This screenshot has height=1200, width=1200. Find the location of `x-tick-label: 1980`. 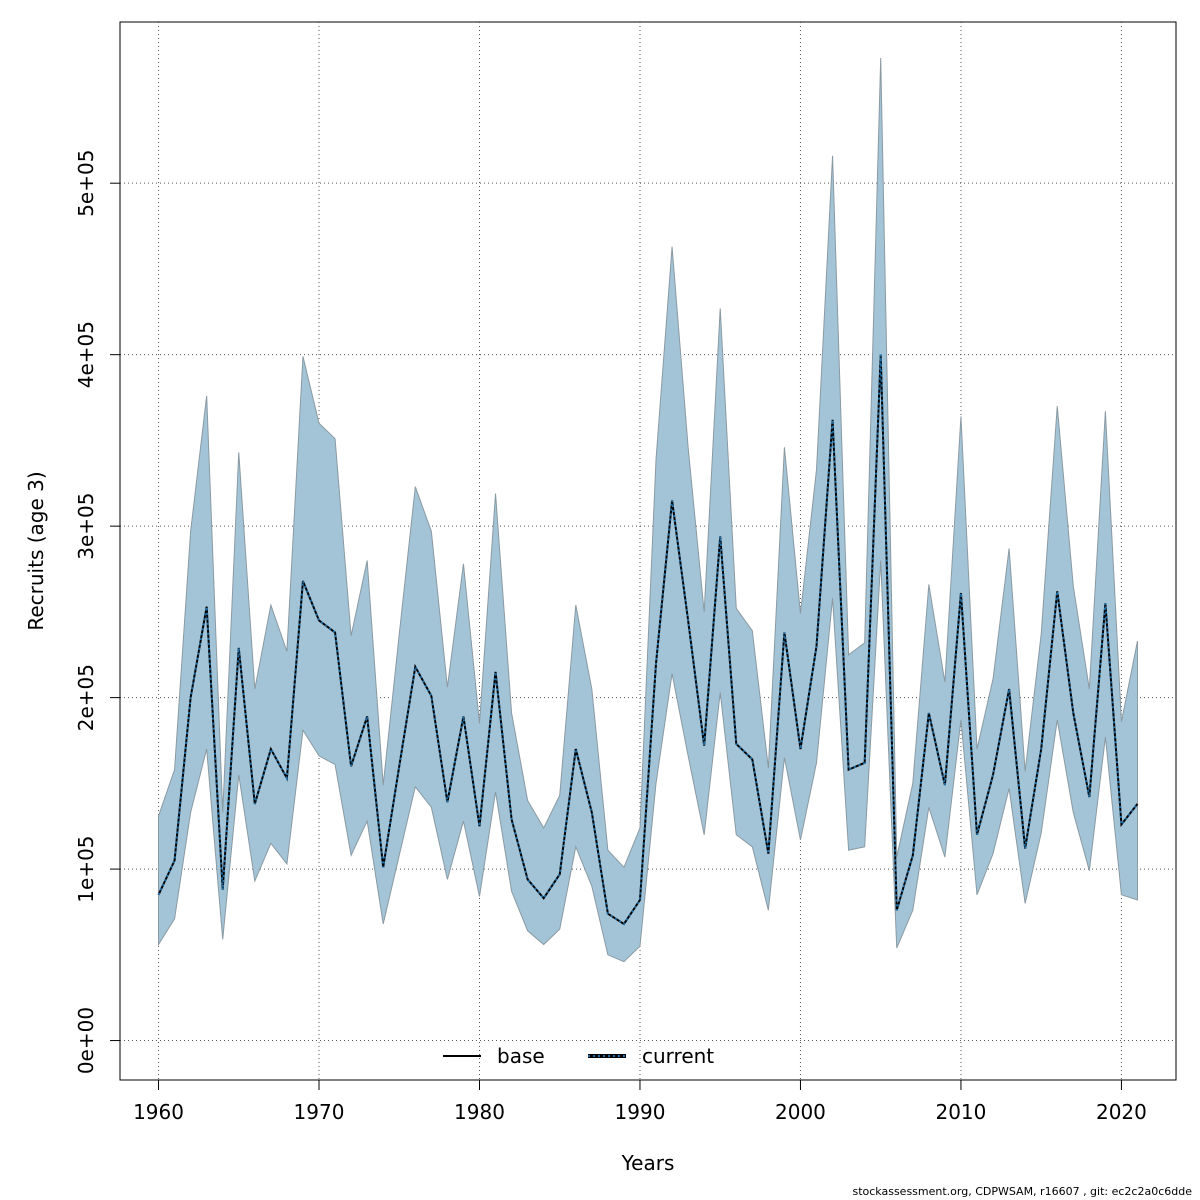

x-tick-label: 1980 is located at coordinates (479, 1112).